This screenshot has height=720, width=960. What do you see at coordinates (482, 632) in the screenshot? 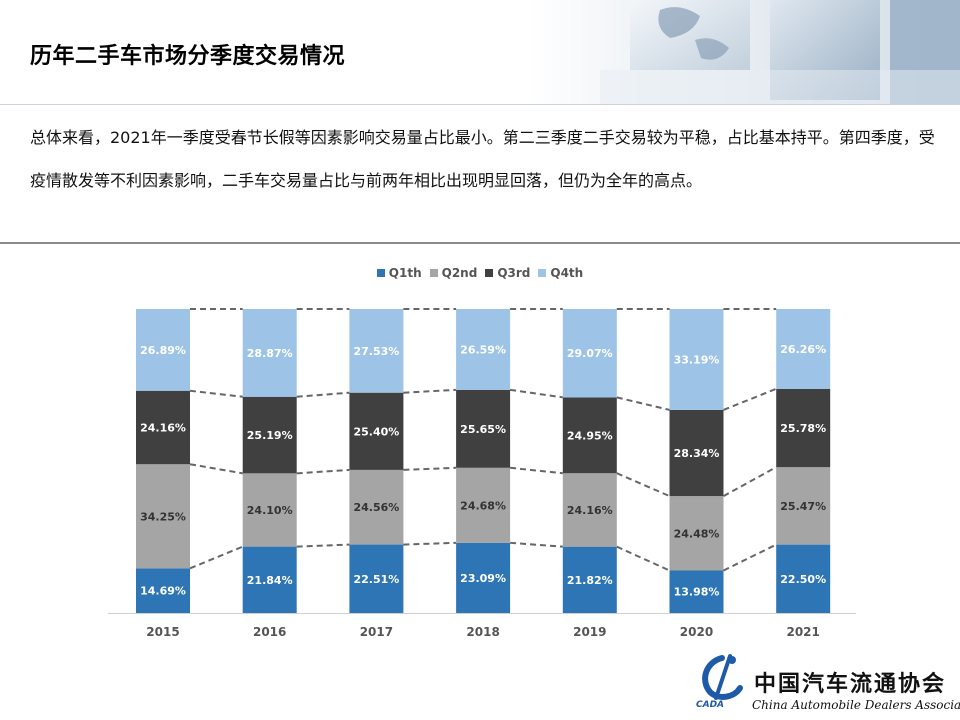
I see `x-tick-label: 2018` at bounding box center [482, 632].